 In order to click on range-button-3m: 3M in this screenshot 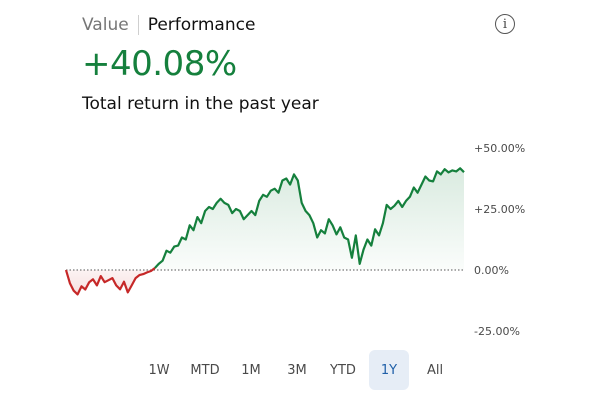, I will do `click(297, 370)`.